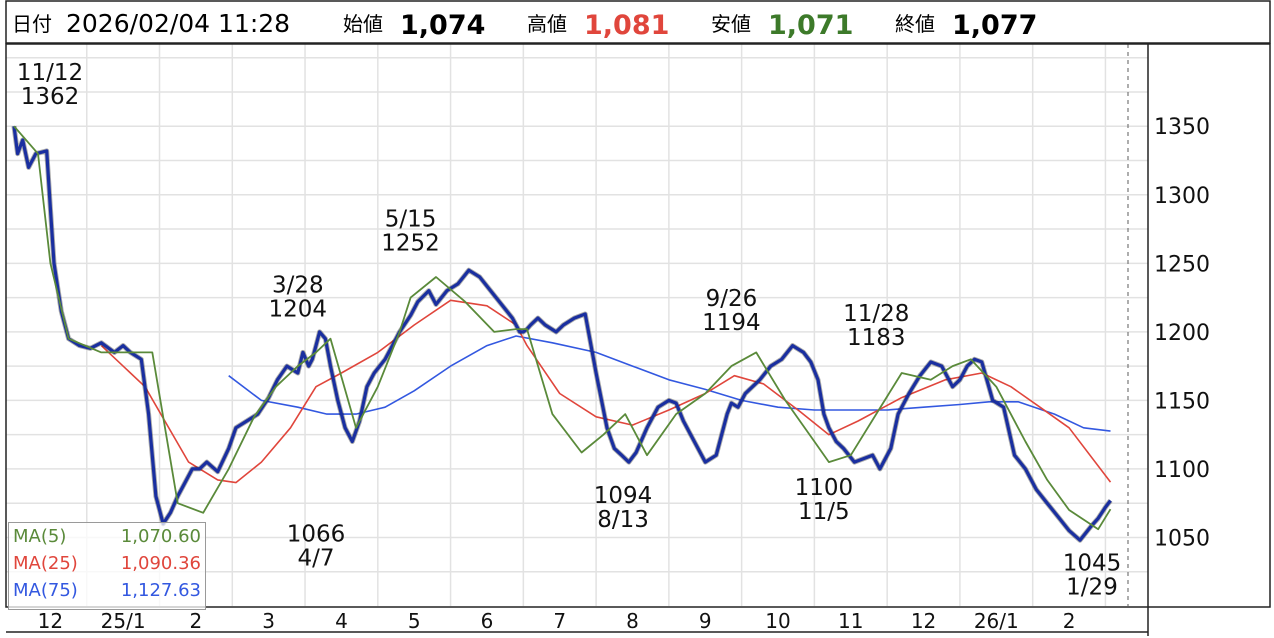 The width and height of the screenshot is (1274, 638). What do you see at coordinates (810, 25) in the screenshot?
I see `header-low-value: 1,071` at bounding box center [810, 25].